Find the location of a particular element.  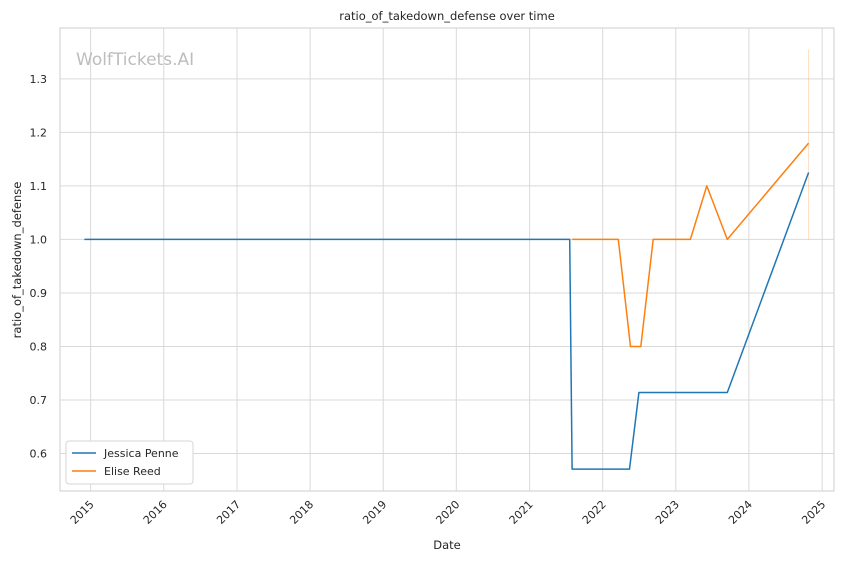

x-tick-label: 2017 is located at coordinates (228, 512).